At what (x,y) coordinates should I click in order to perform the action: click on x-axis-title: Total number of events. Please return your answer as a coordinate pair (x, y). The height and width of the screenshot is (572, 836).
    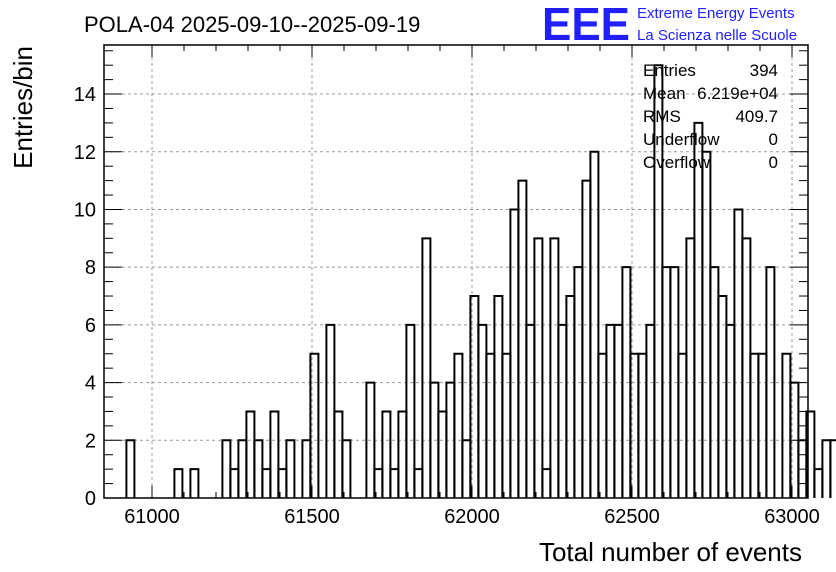
    Looking at the image, I should click on (670, 552).